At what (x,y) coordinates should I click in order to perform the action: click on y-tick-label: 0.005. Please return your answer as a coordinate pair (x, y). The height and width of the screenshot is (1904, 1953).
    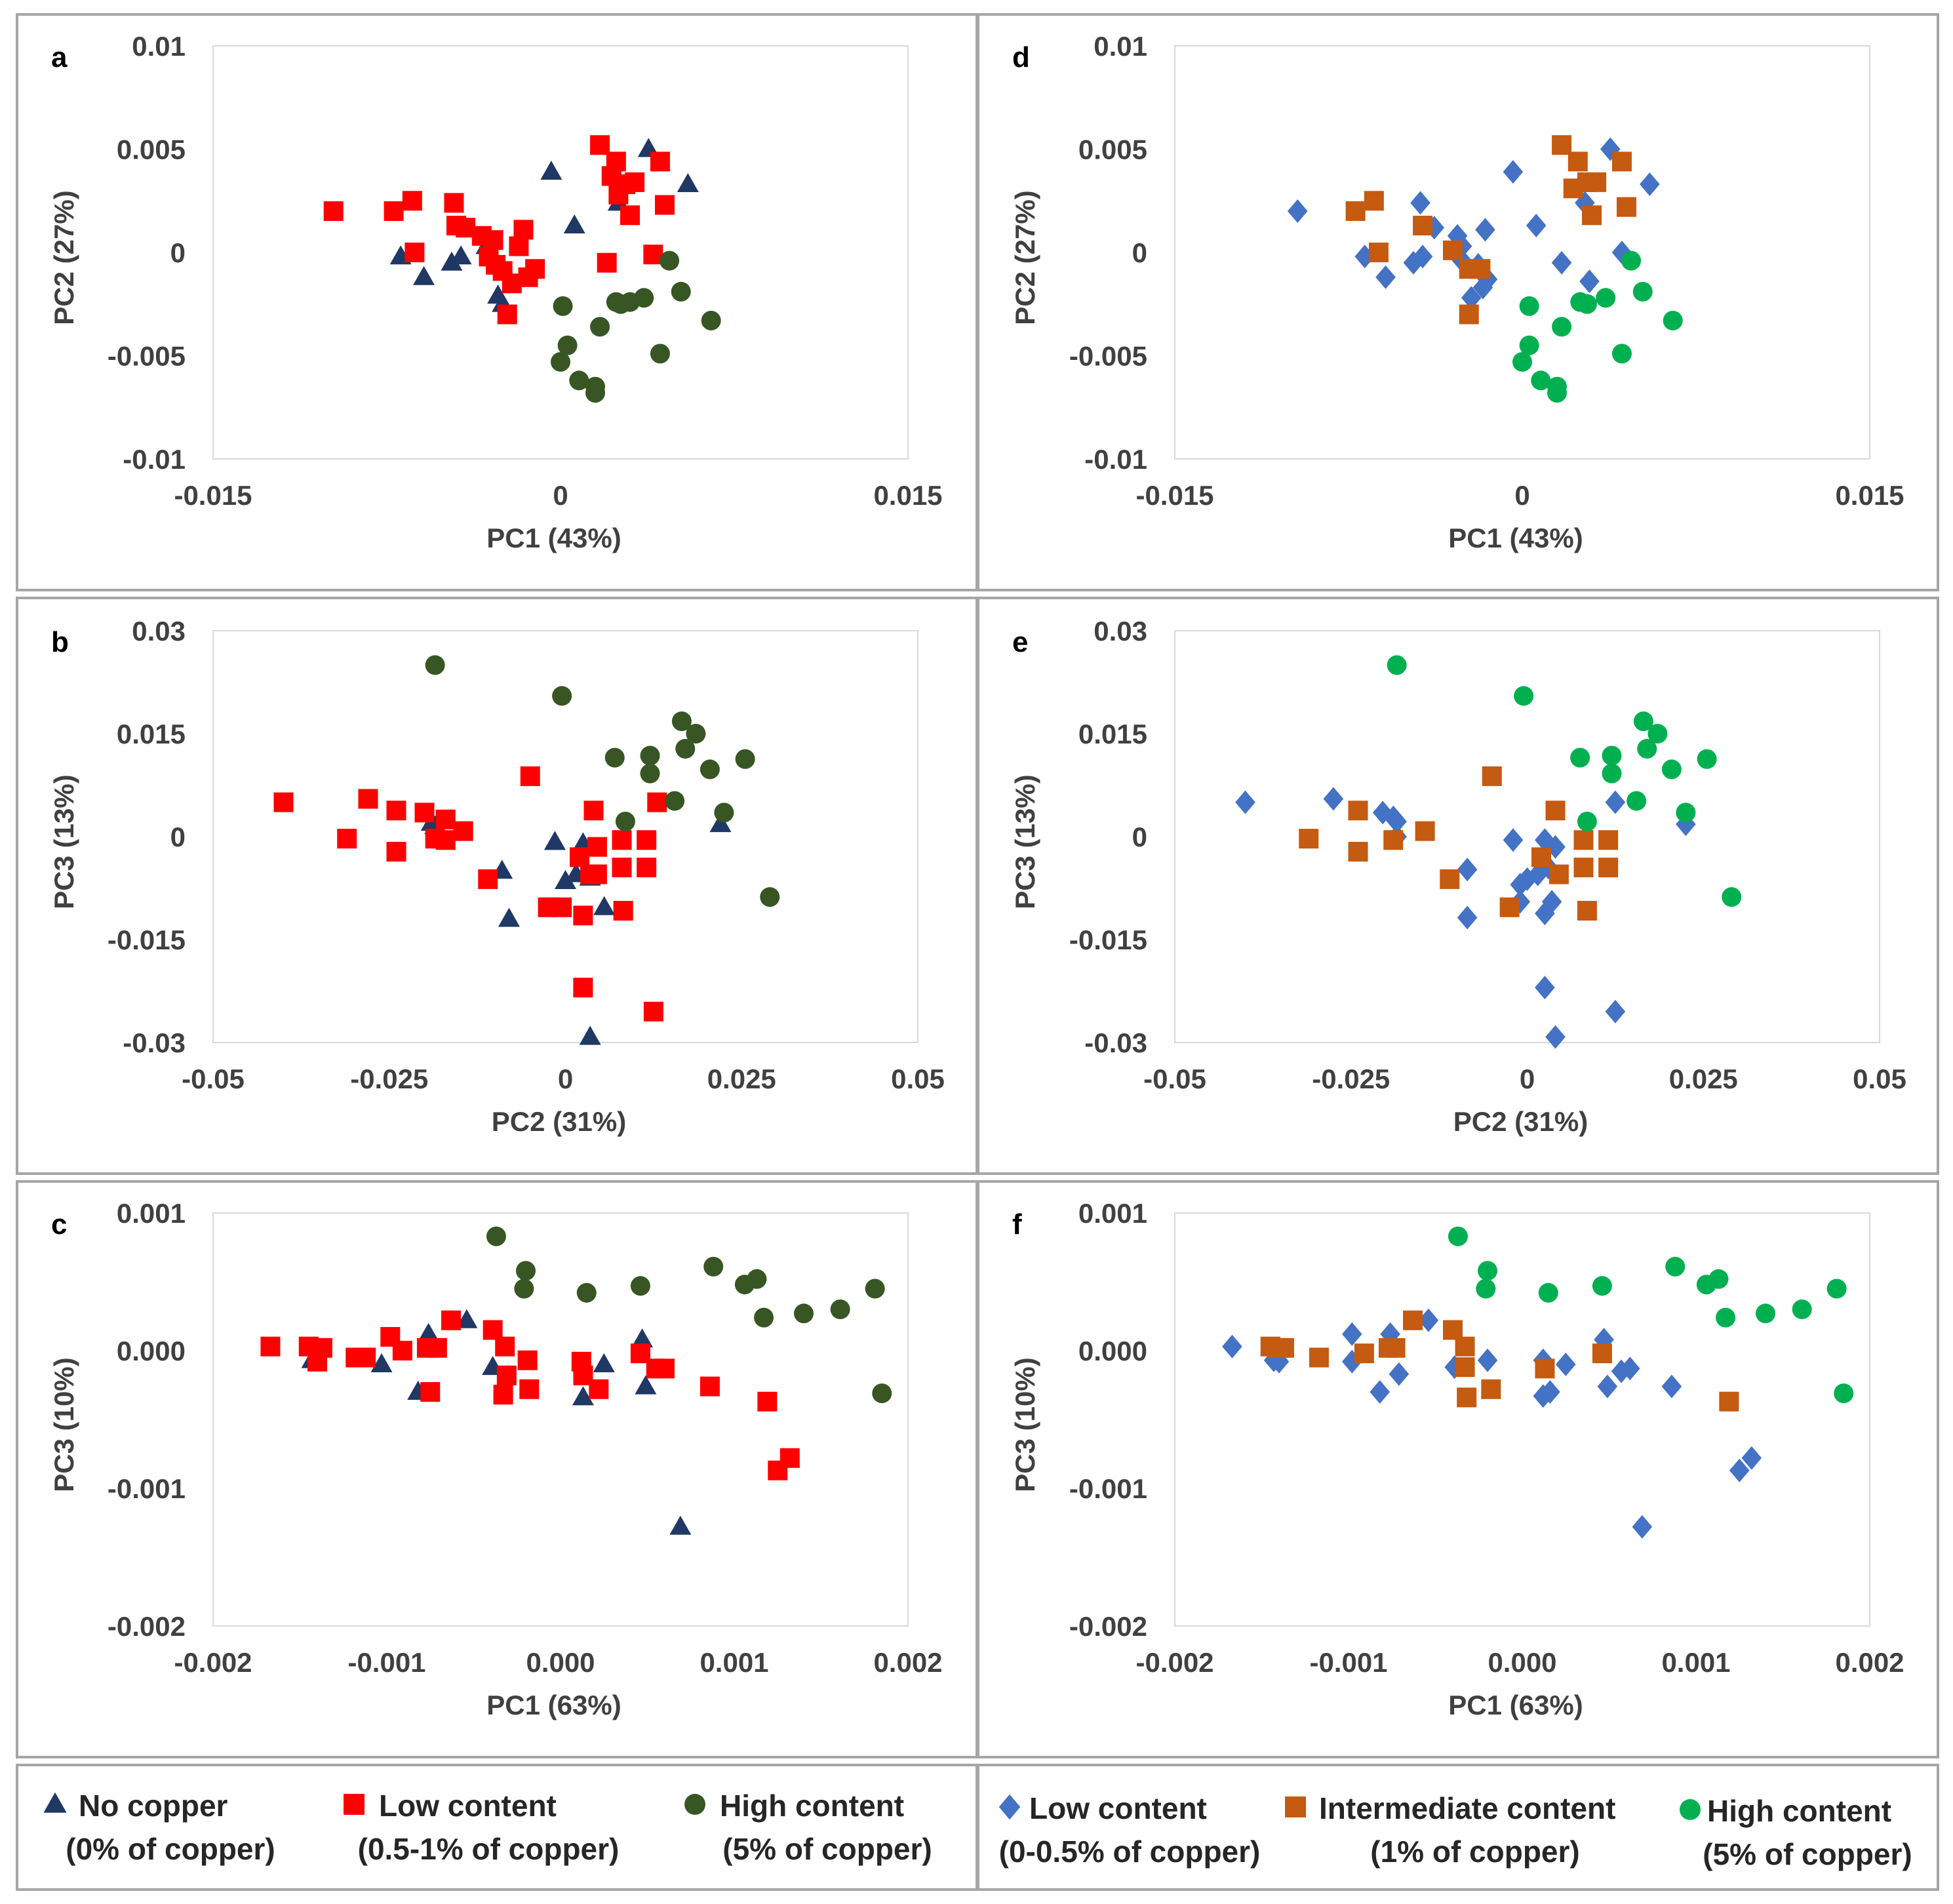
    Looking at the image, I should click on (151, 149).